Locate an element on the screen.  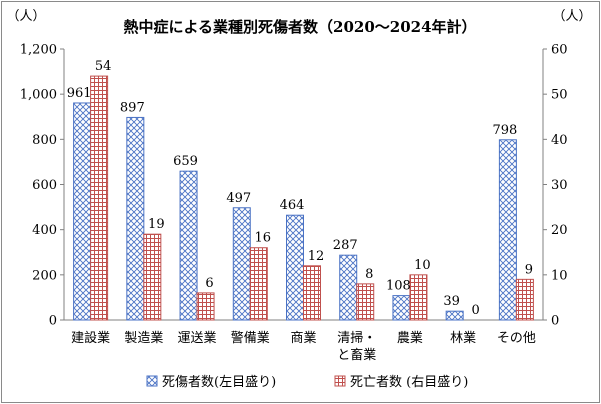
data-label-casualties: 108 is located at coordinates (398, 286).